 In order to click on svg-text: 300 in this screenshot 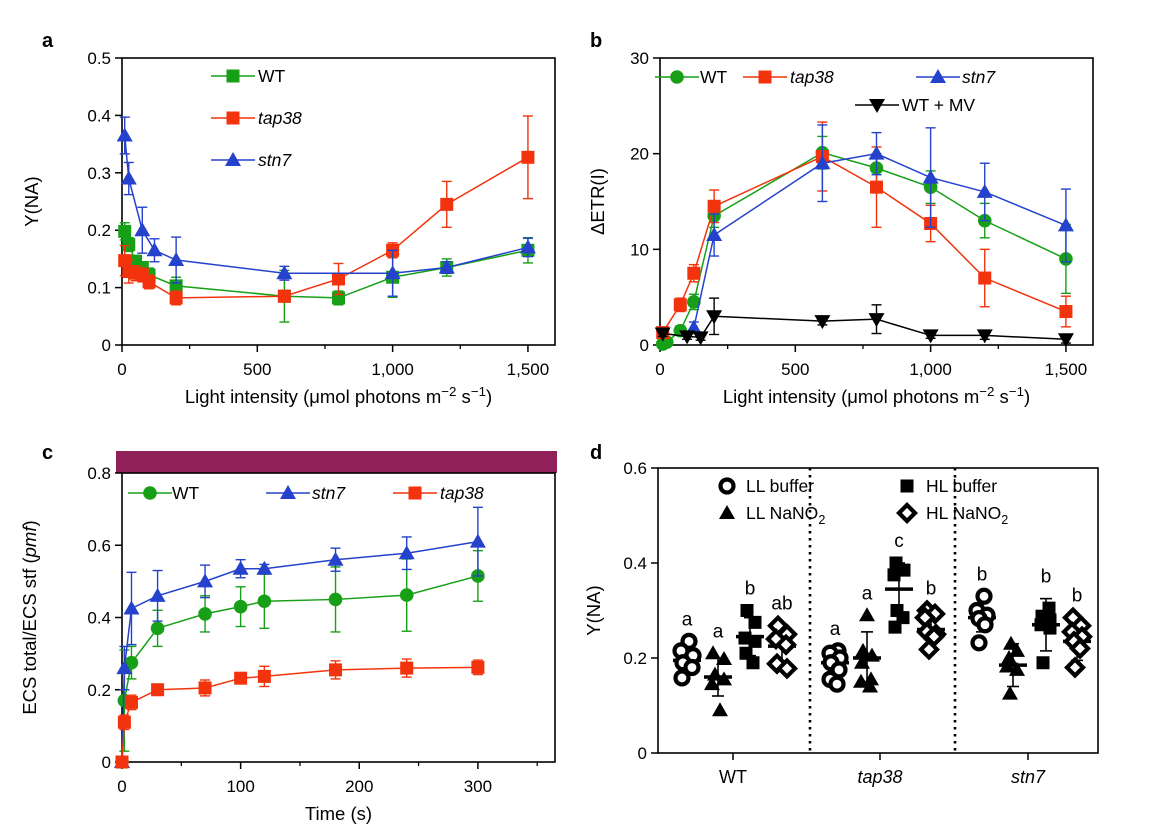, I will do `click(478, 786)`.